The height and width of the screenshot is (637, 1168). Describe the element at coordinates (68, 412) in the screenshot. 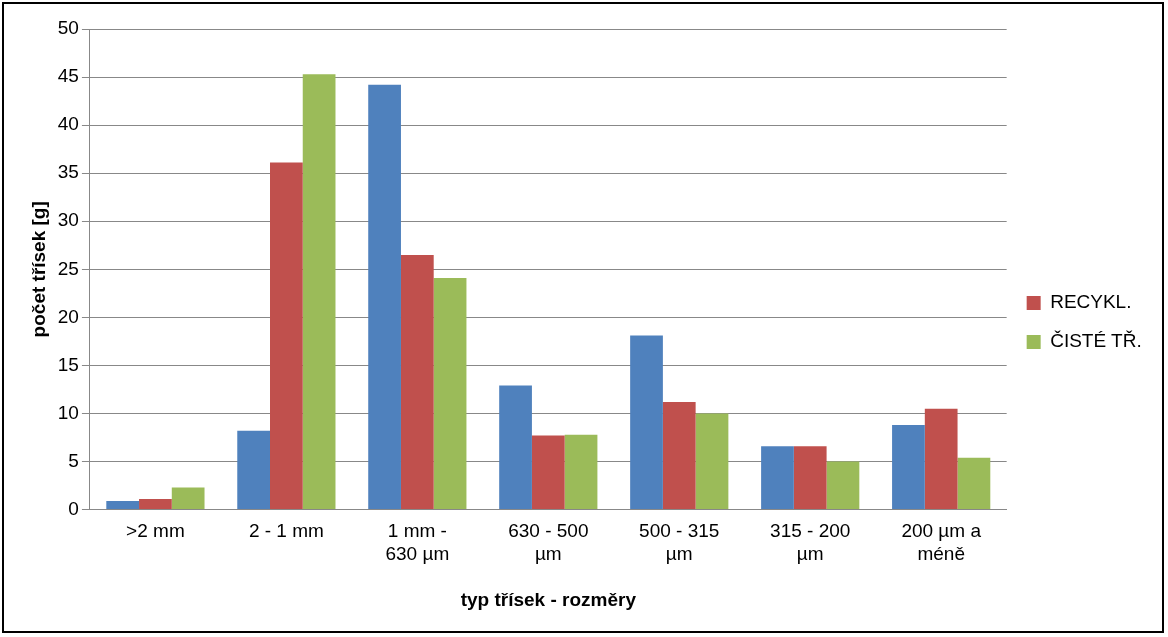

I see `y-tick-label: 10` at that location.